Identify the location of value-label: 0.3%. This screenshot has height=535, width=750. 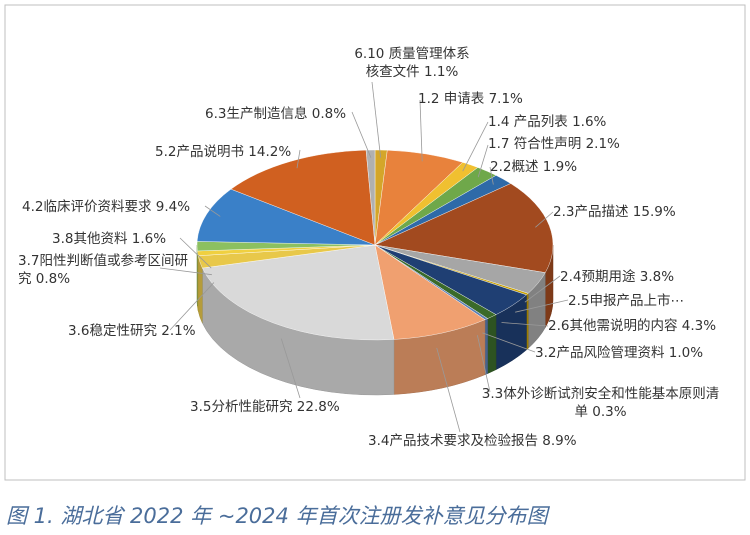
(609, 412).